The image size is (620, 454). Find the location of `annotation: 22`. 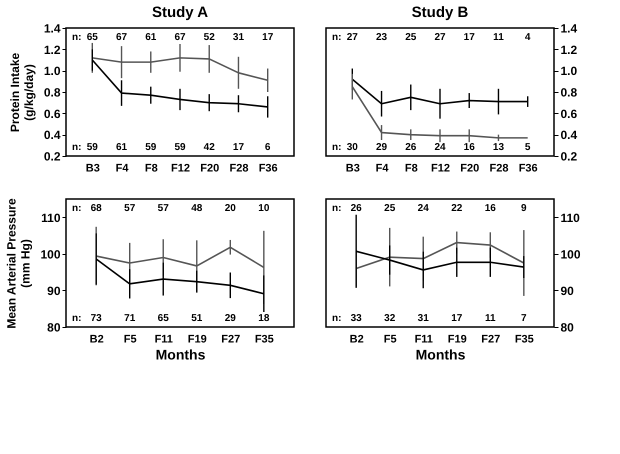

annotation: 22 is located at coordinates (457, 208).